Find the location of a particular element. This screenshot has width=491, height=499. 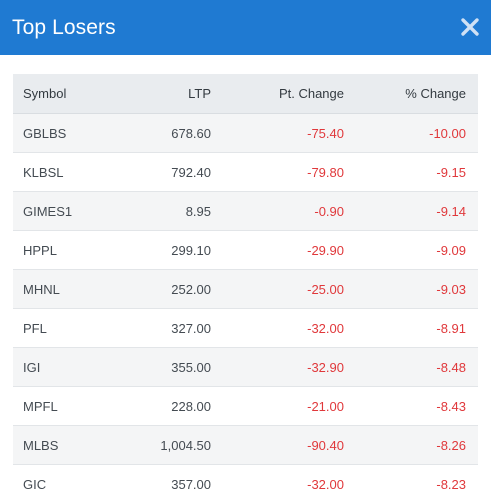

cell-ltp: 327.00 is located at coordinates (166, 328).